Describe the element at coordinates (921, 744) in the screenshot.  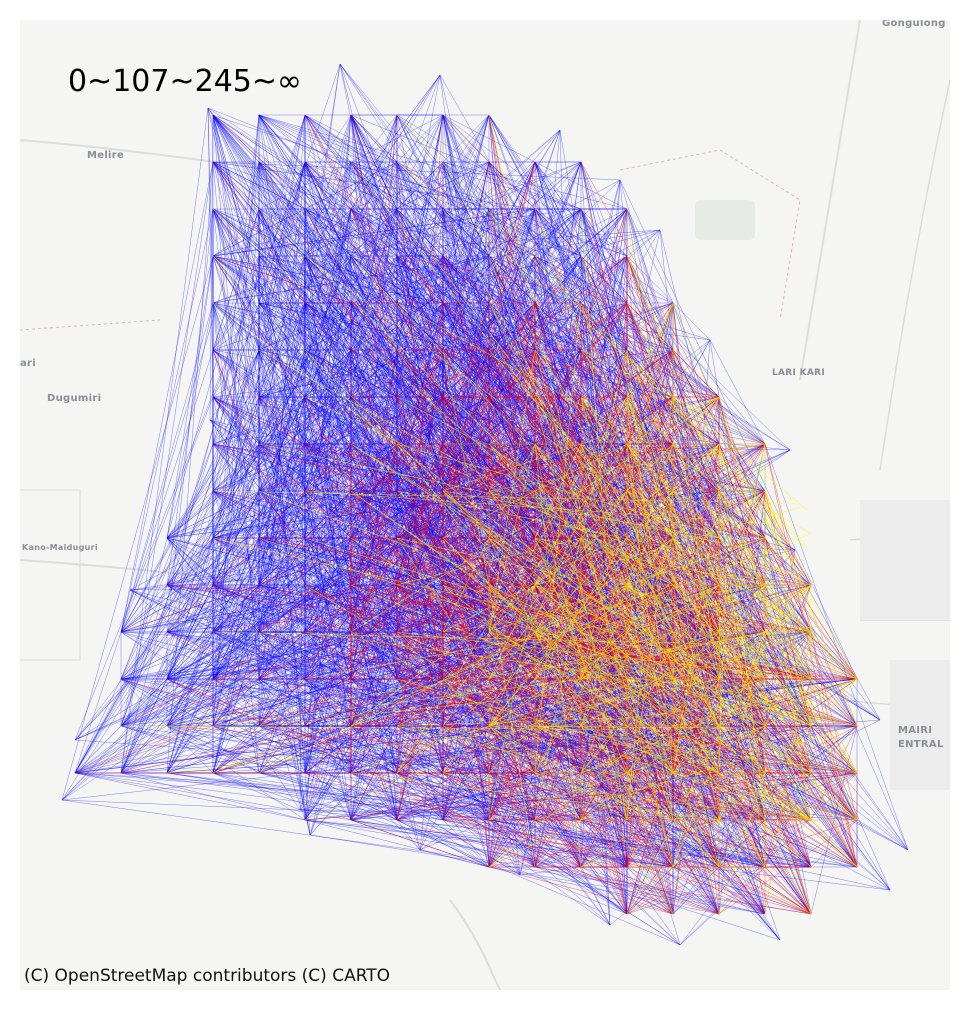
I see `place-label-central: ENTRAL` at that location.